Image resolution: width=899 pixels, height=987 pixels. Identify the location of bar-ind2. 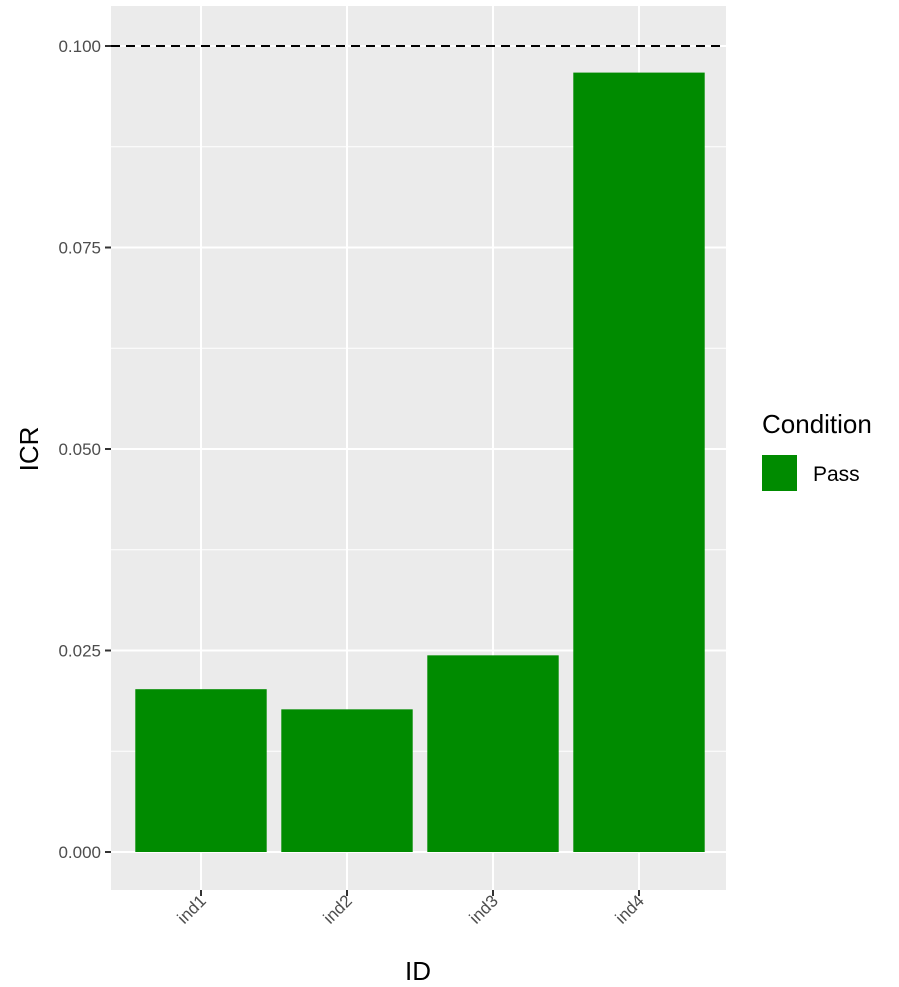
(347, 780).